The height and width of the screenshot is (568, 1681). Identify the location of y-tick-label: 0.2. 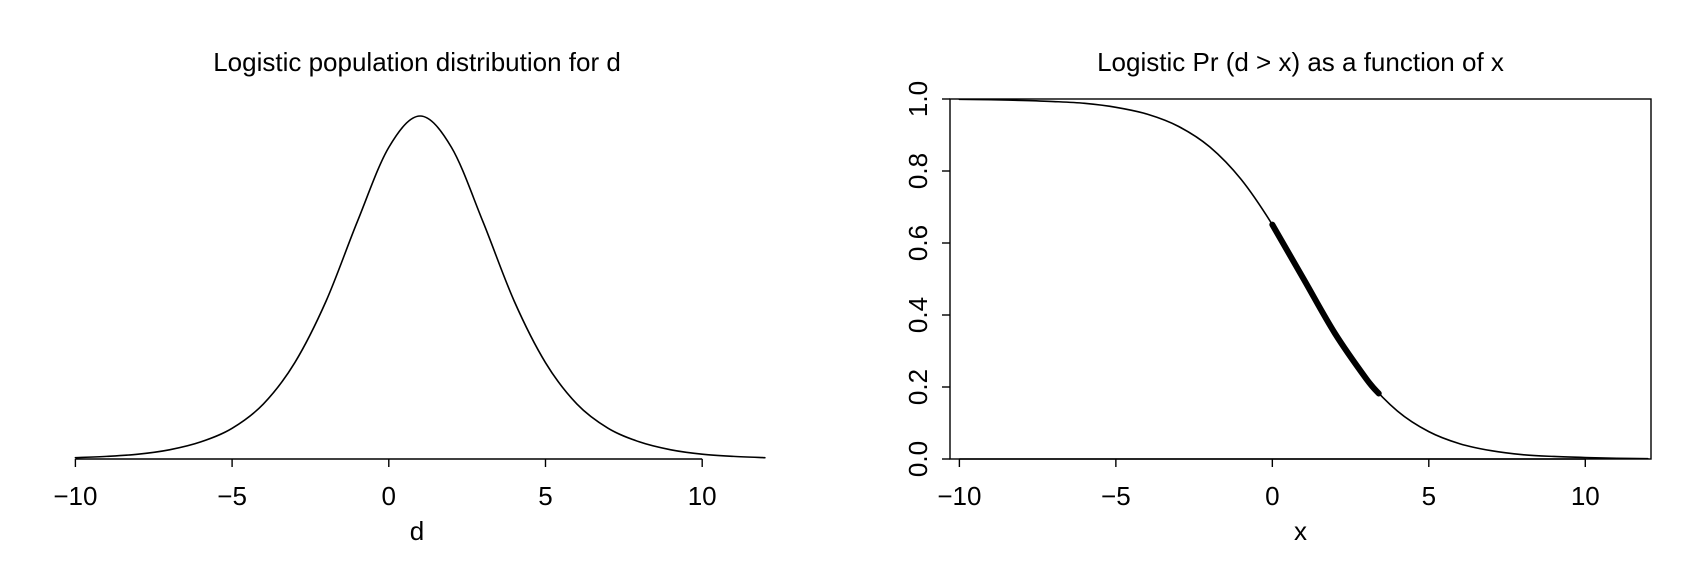
(918, 387).